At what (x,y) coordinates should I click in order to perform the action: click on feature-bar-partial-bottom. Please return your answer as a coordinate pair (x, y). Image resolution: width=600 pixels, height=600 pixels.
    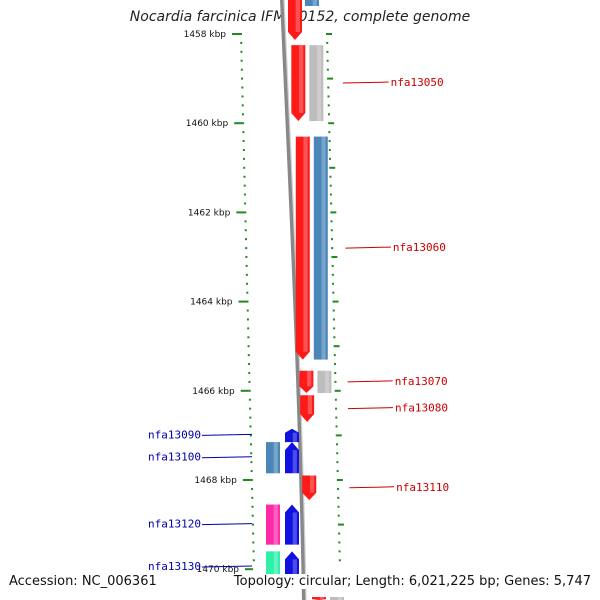
    Looking at the image, I should click on (337, 598).